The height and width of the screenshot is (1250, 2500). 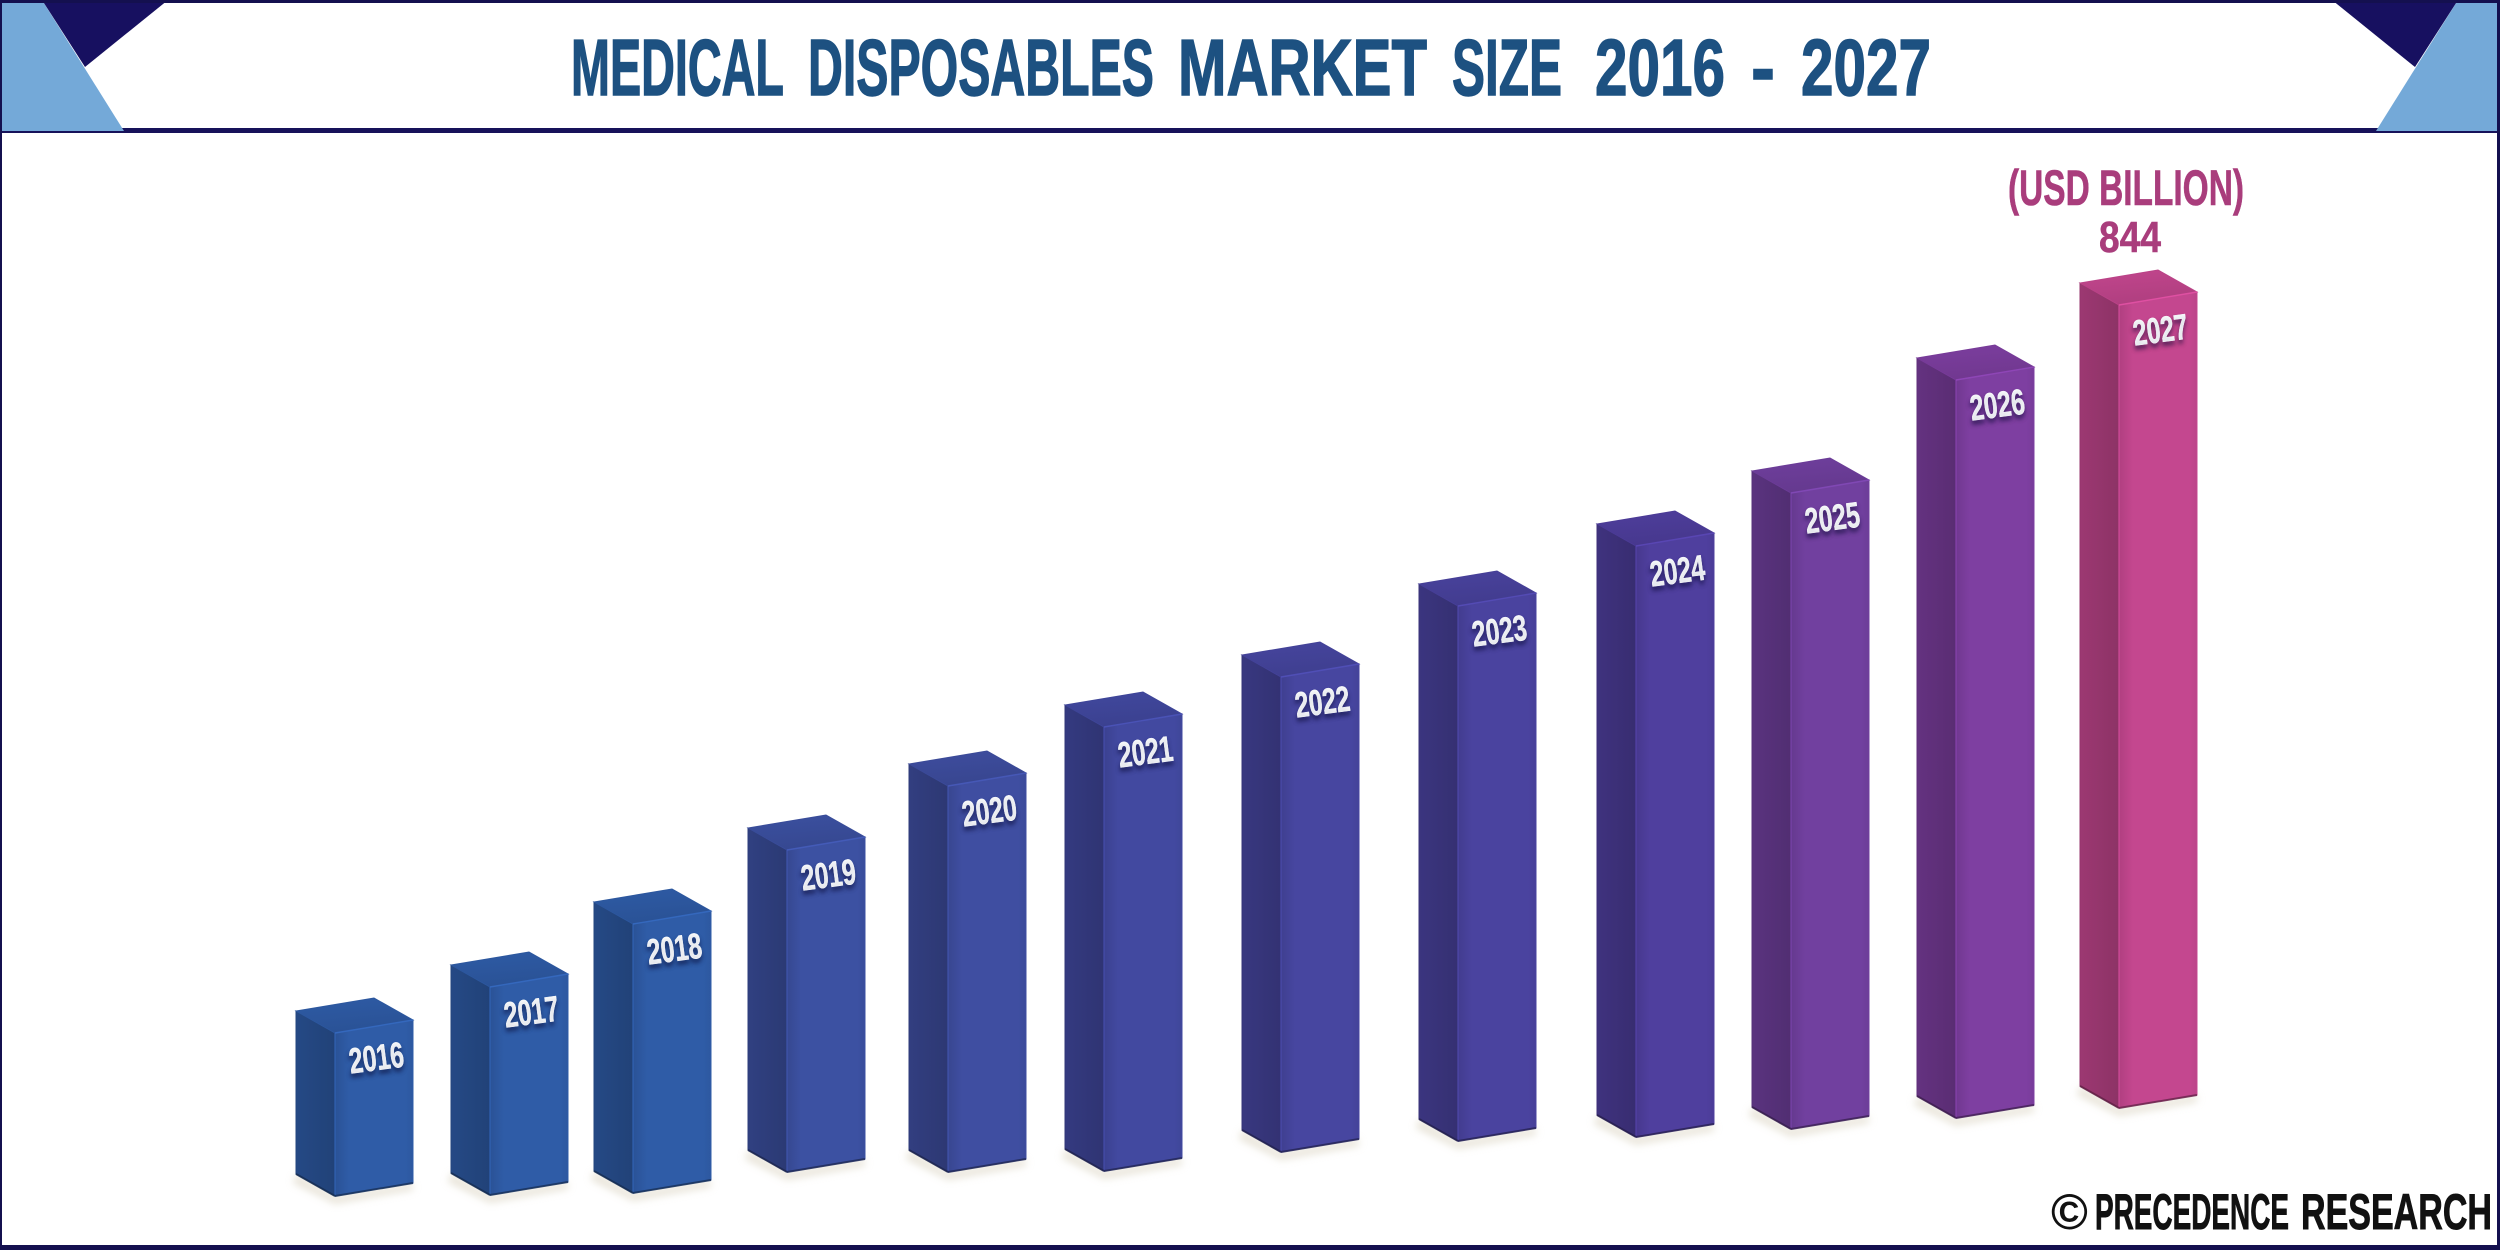 What do you see at coordinates (2126, 188) in the screenshot?
I see `svg-text: (USD BILLION)` at bounding box center [2126, 188].